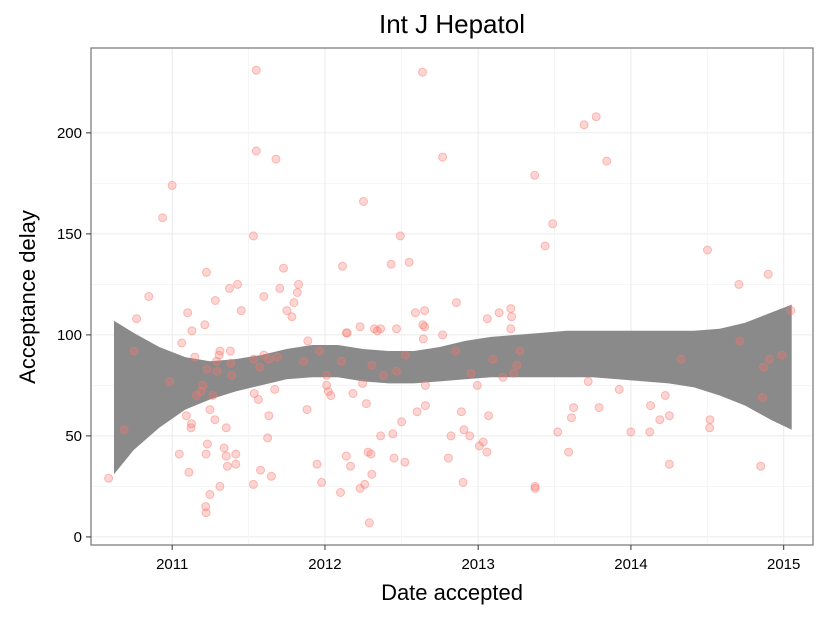 The height and width of the screenshot is (618, 825). I want to click on y-tick-label: 150, so click(69, 234).